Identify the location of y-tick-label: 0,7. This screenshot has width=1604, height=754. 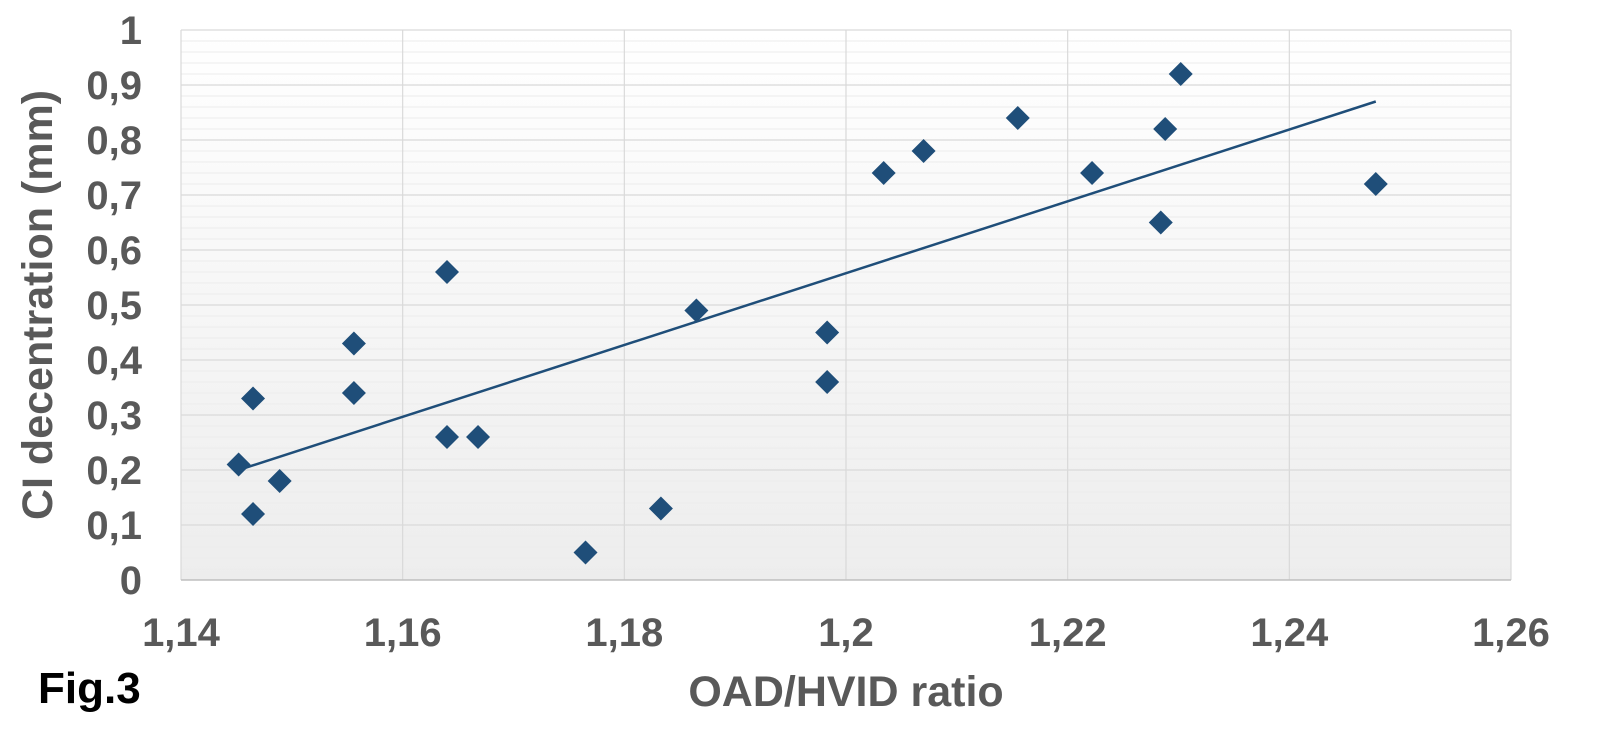
(114, 196).